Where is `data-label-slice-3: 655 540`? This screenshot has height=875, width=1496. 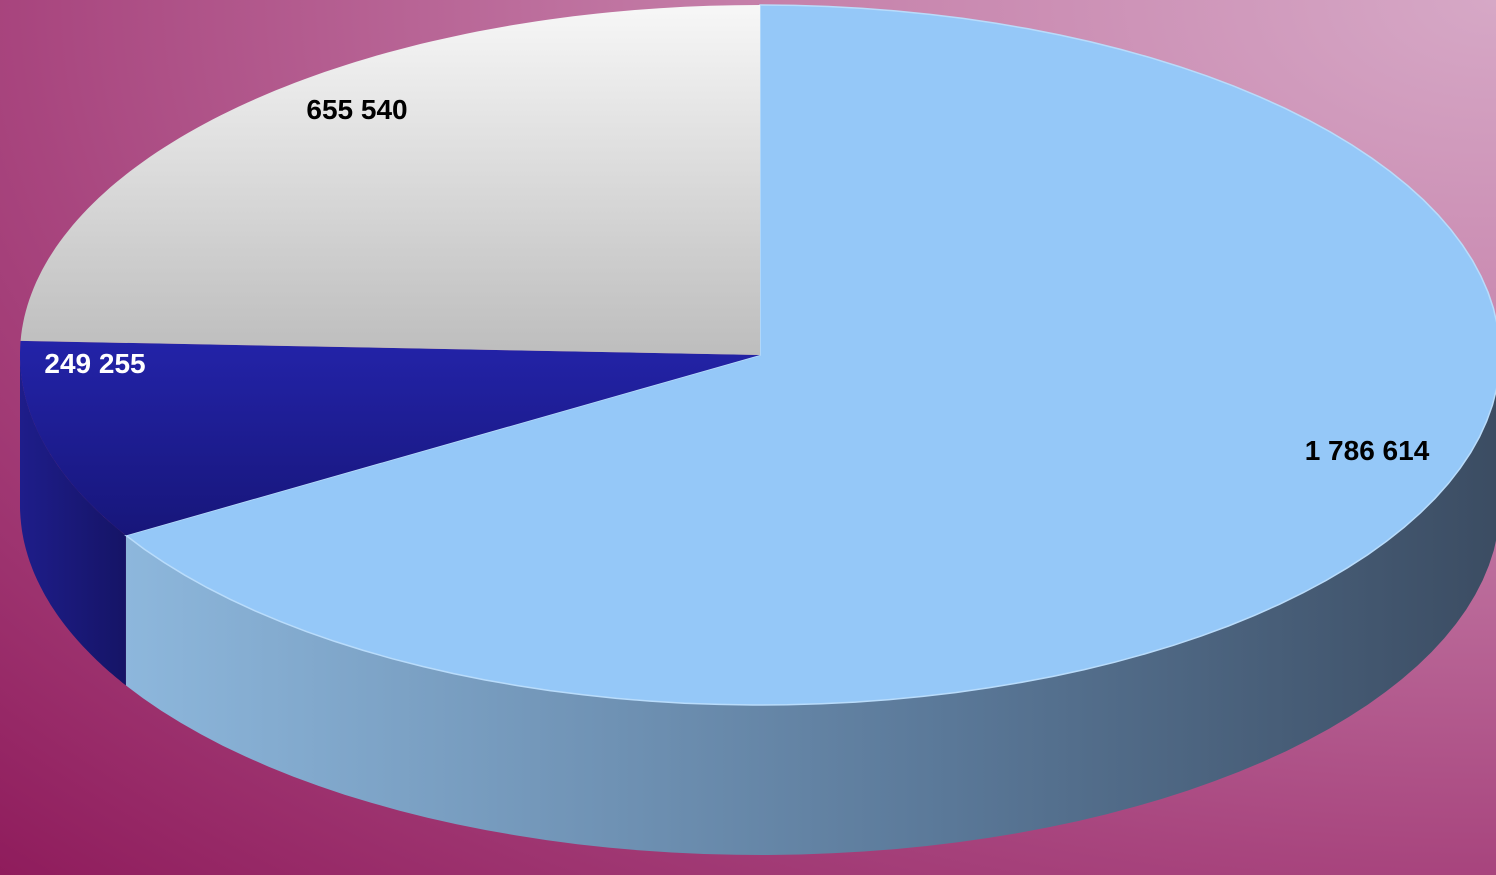 data-label-slice-3: 655 540 is located at coordinates (356, 109).